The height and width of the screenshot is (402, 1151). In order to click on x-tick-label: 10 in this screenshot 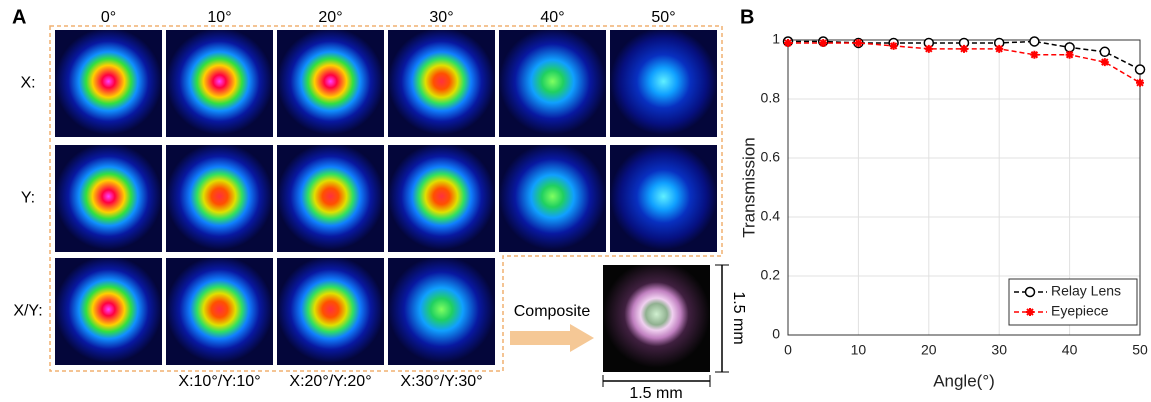, I will do `click(859, 350)`.